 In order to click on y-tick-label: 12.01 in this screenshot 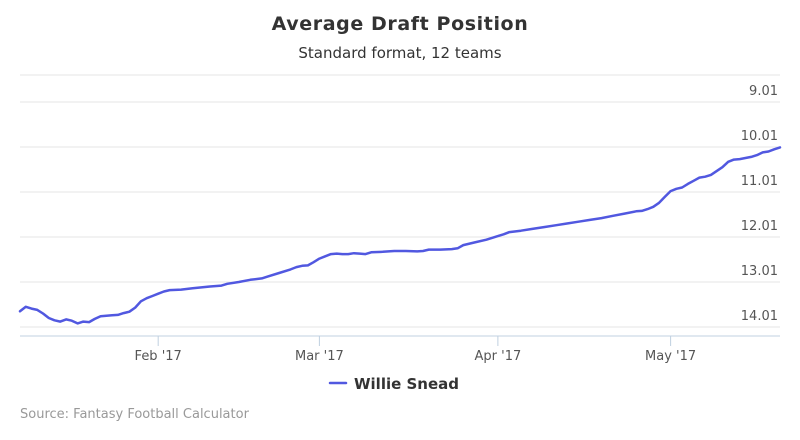, I will do `click(759, 226)`.